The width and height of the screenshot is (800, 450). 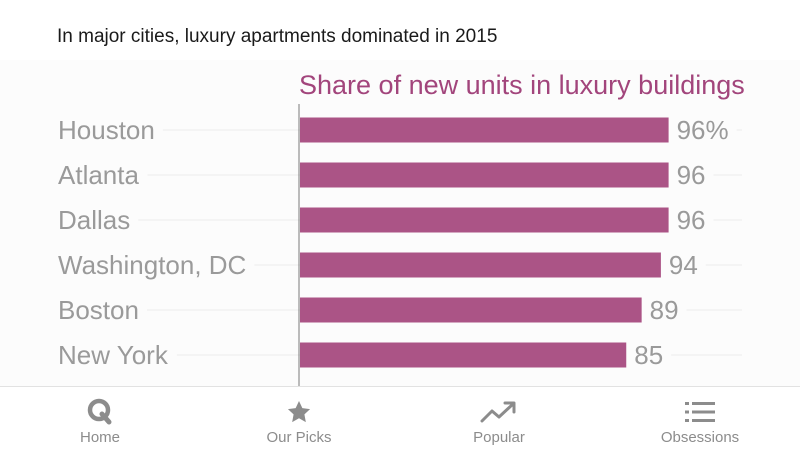 What do you see at coordinates (400, 418) in the screenshot?
I see `bottom-tab-bar: Home Our Picks Popular` at bounding box center [400, 418].